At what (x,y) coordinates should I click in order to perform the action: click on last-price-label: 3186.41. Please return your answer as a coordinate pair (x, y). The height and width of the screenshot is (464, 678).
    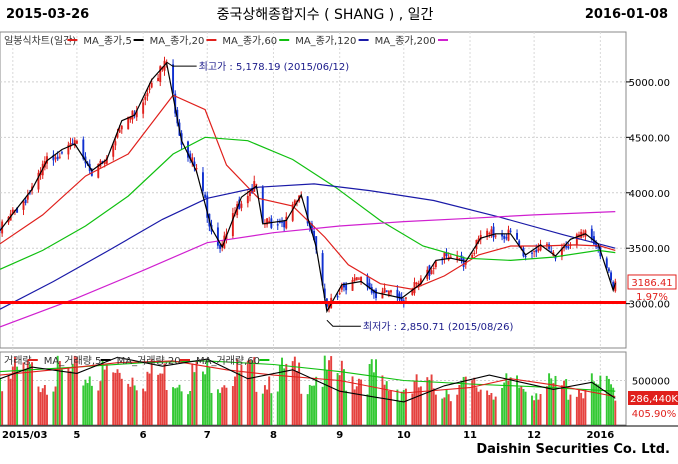
    Looking at the image, I should click on (651, 283).